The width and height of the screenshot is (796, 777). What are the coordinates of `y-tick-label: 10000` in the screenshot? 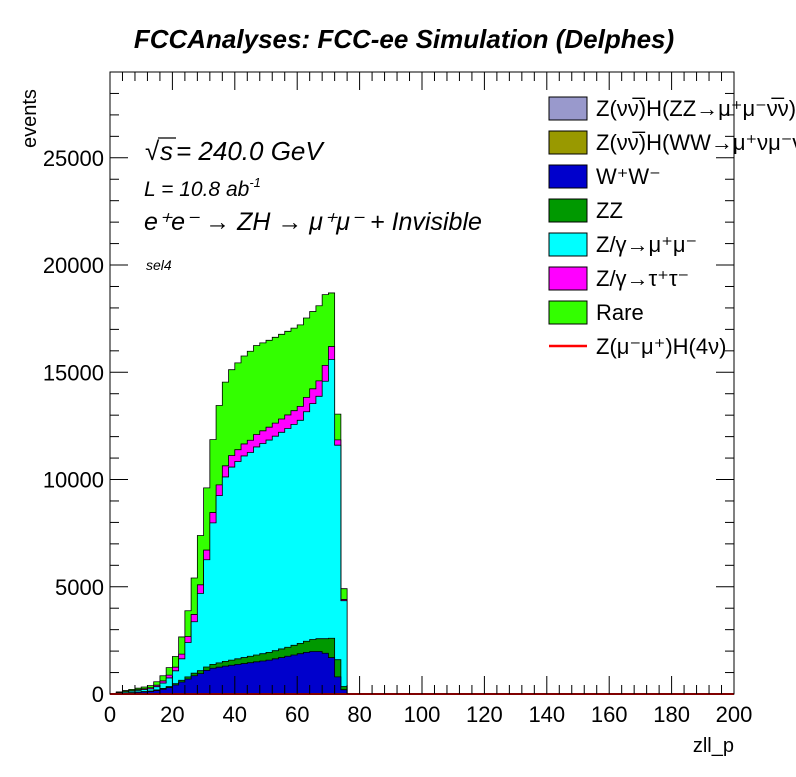 It's located at (73, 480).